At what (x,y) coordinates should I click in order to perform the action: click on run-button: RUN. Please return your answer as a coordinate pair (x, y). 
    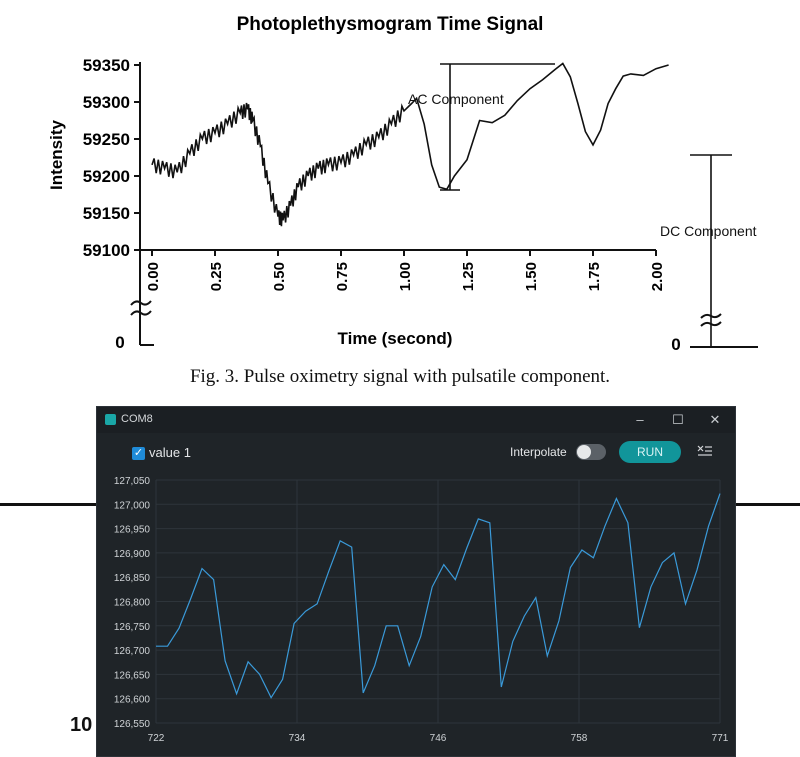
    Looking at the image, I should click on (650, 452).